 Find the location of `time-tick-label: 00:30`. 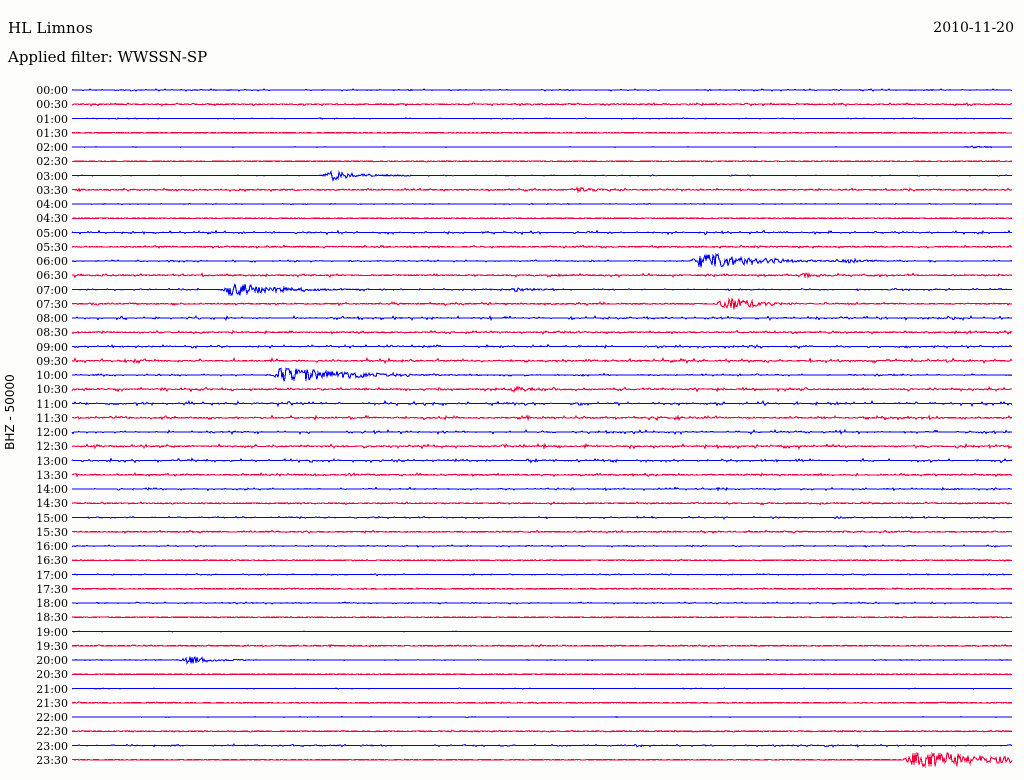

time-tick-label: 00:30 is located at coordinates (52, 105).